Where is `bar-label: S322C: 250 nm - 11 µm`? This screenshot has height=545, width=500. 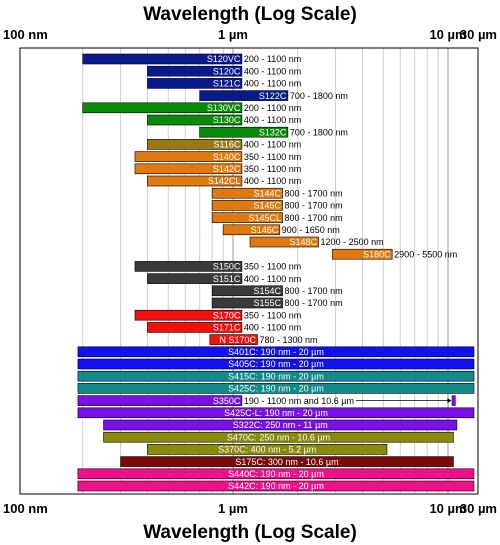 bar-label: S322C: 250 nm - 11 µm is located at coordinates (280, 425).